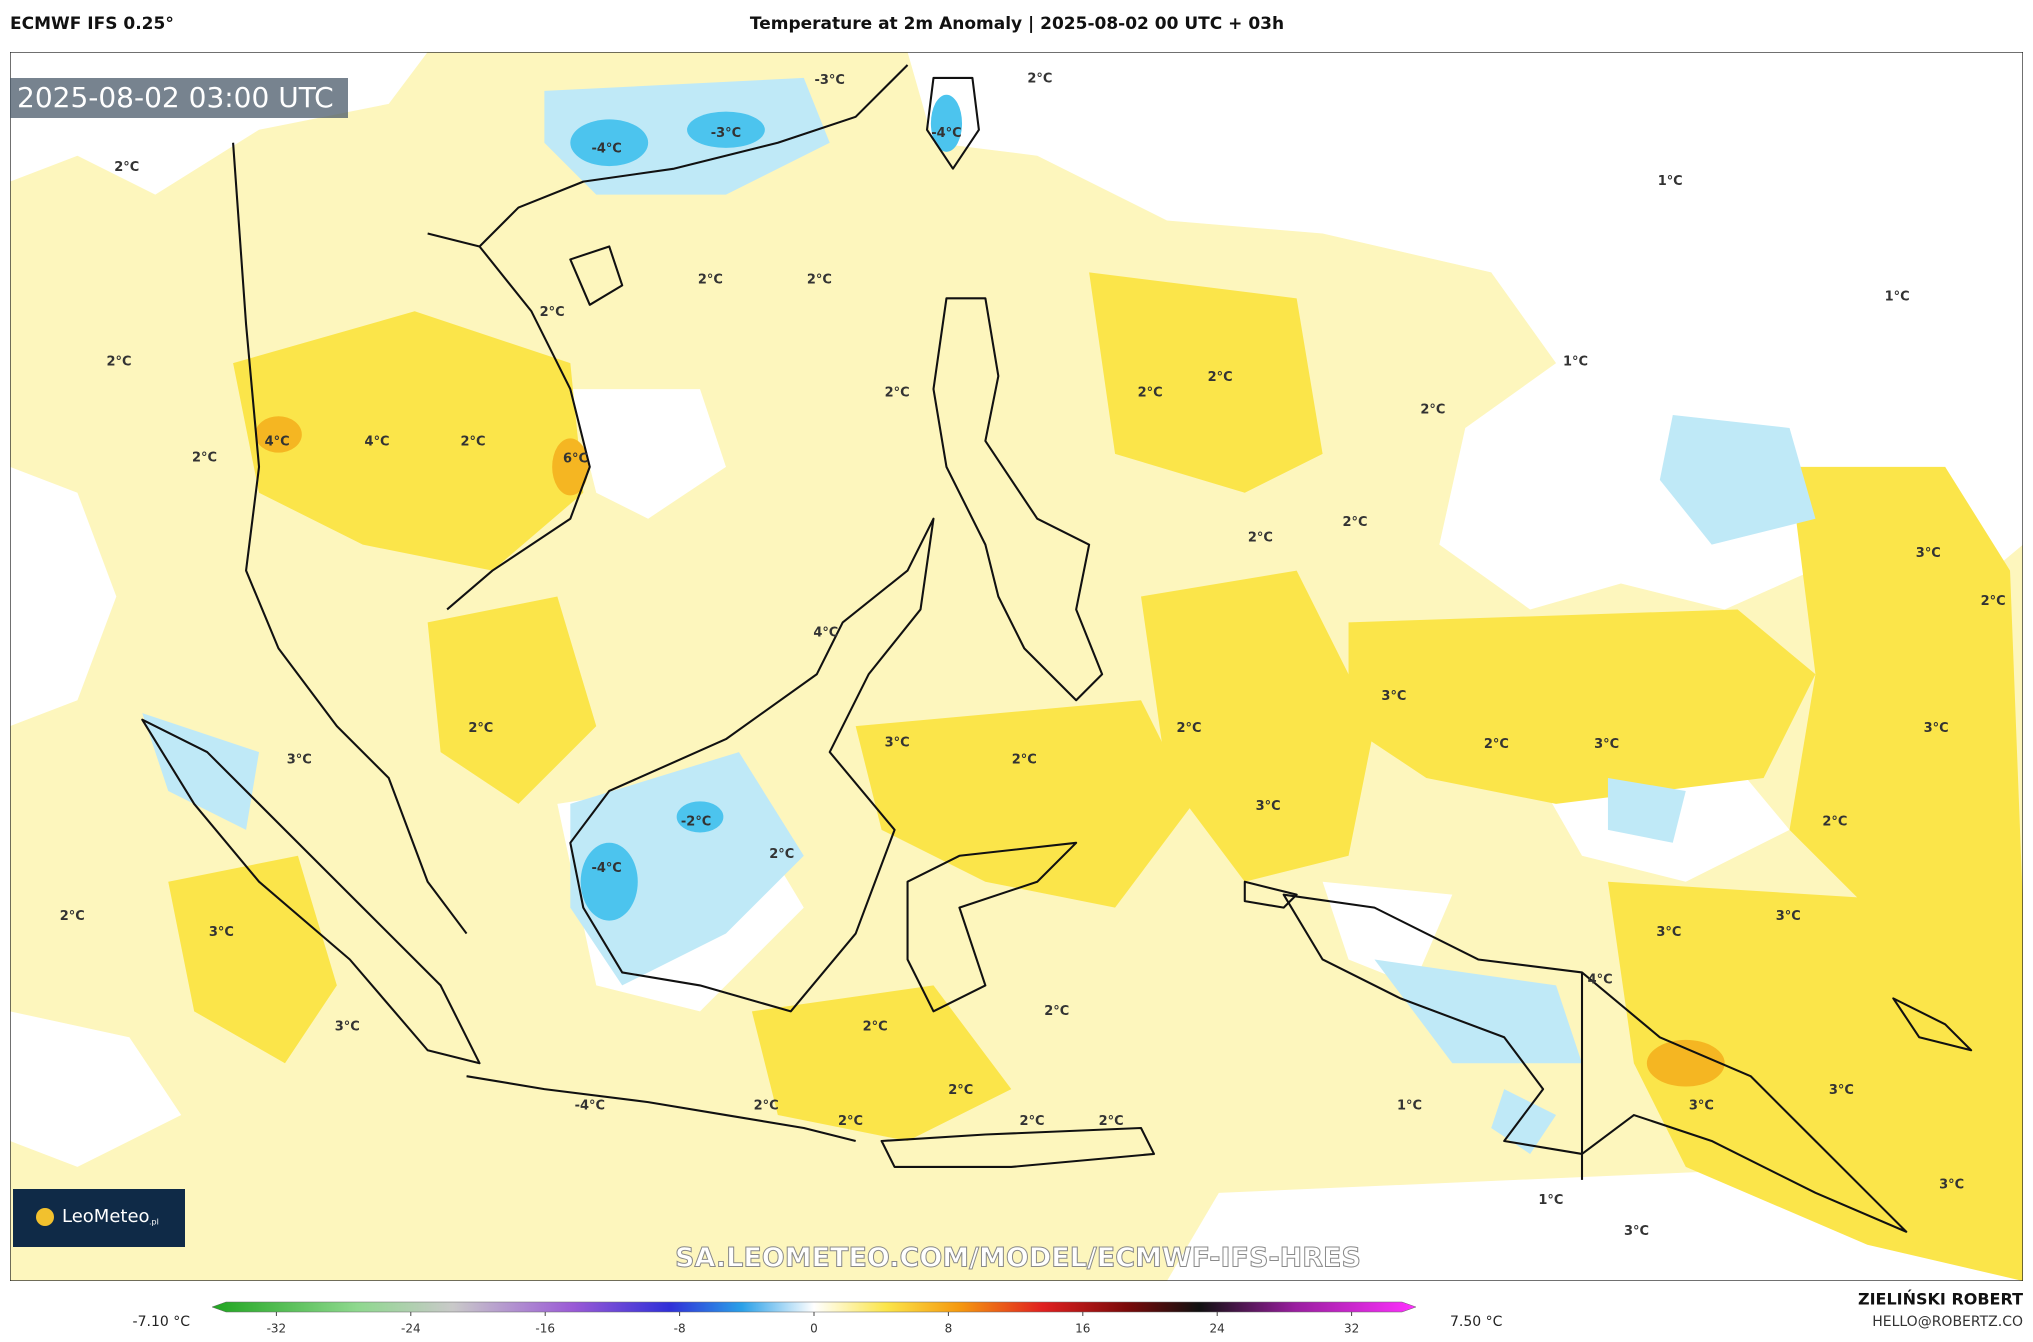  Describe the element at coordinates (949, 1329) in the screenshot. I see `colorbar-tick-label: 8` at that location.